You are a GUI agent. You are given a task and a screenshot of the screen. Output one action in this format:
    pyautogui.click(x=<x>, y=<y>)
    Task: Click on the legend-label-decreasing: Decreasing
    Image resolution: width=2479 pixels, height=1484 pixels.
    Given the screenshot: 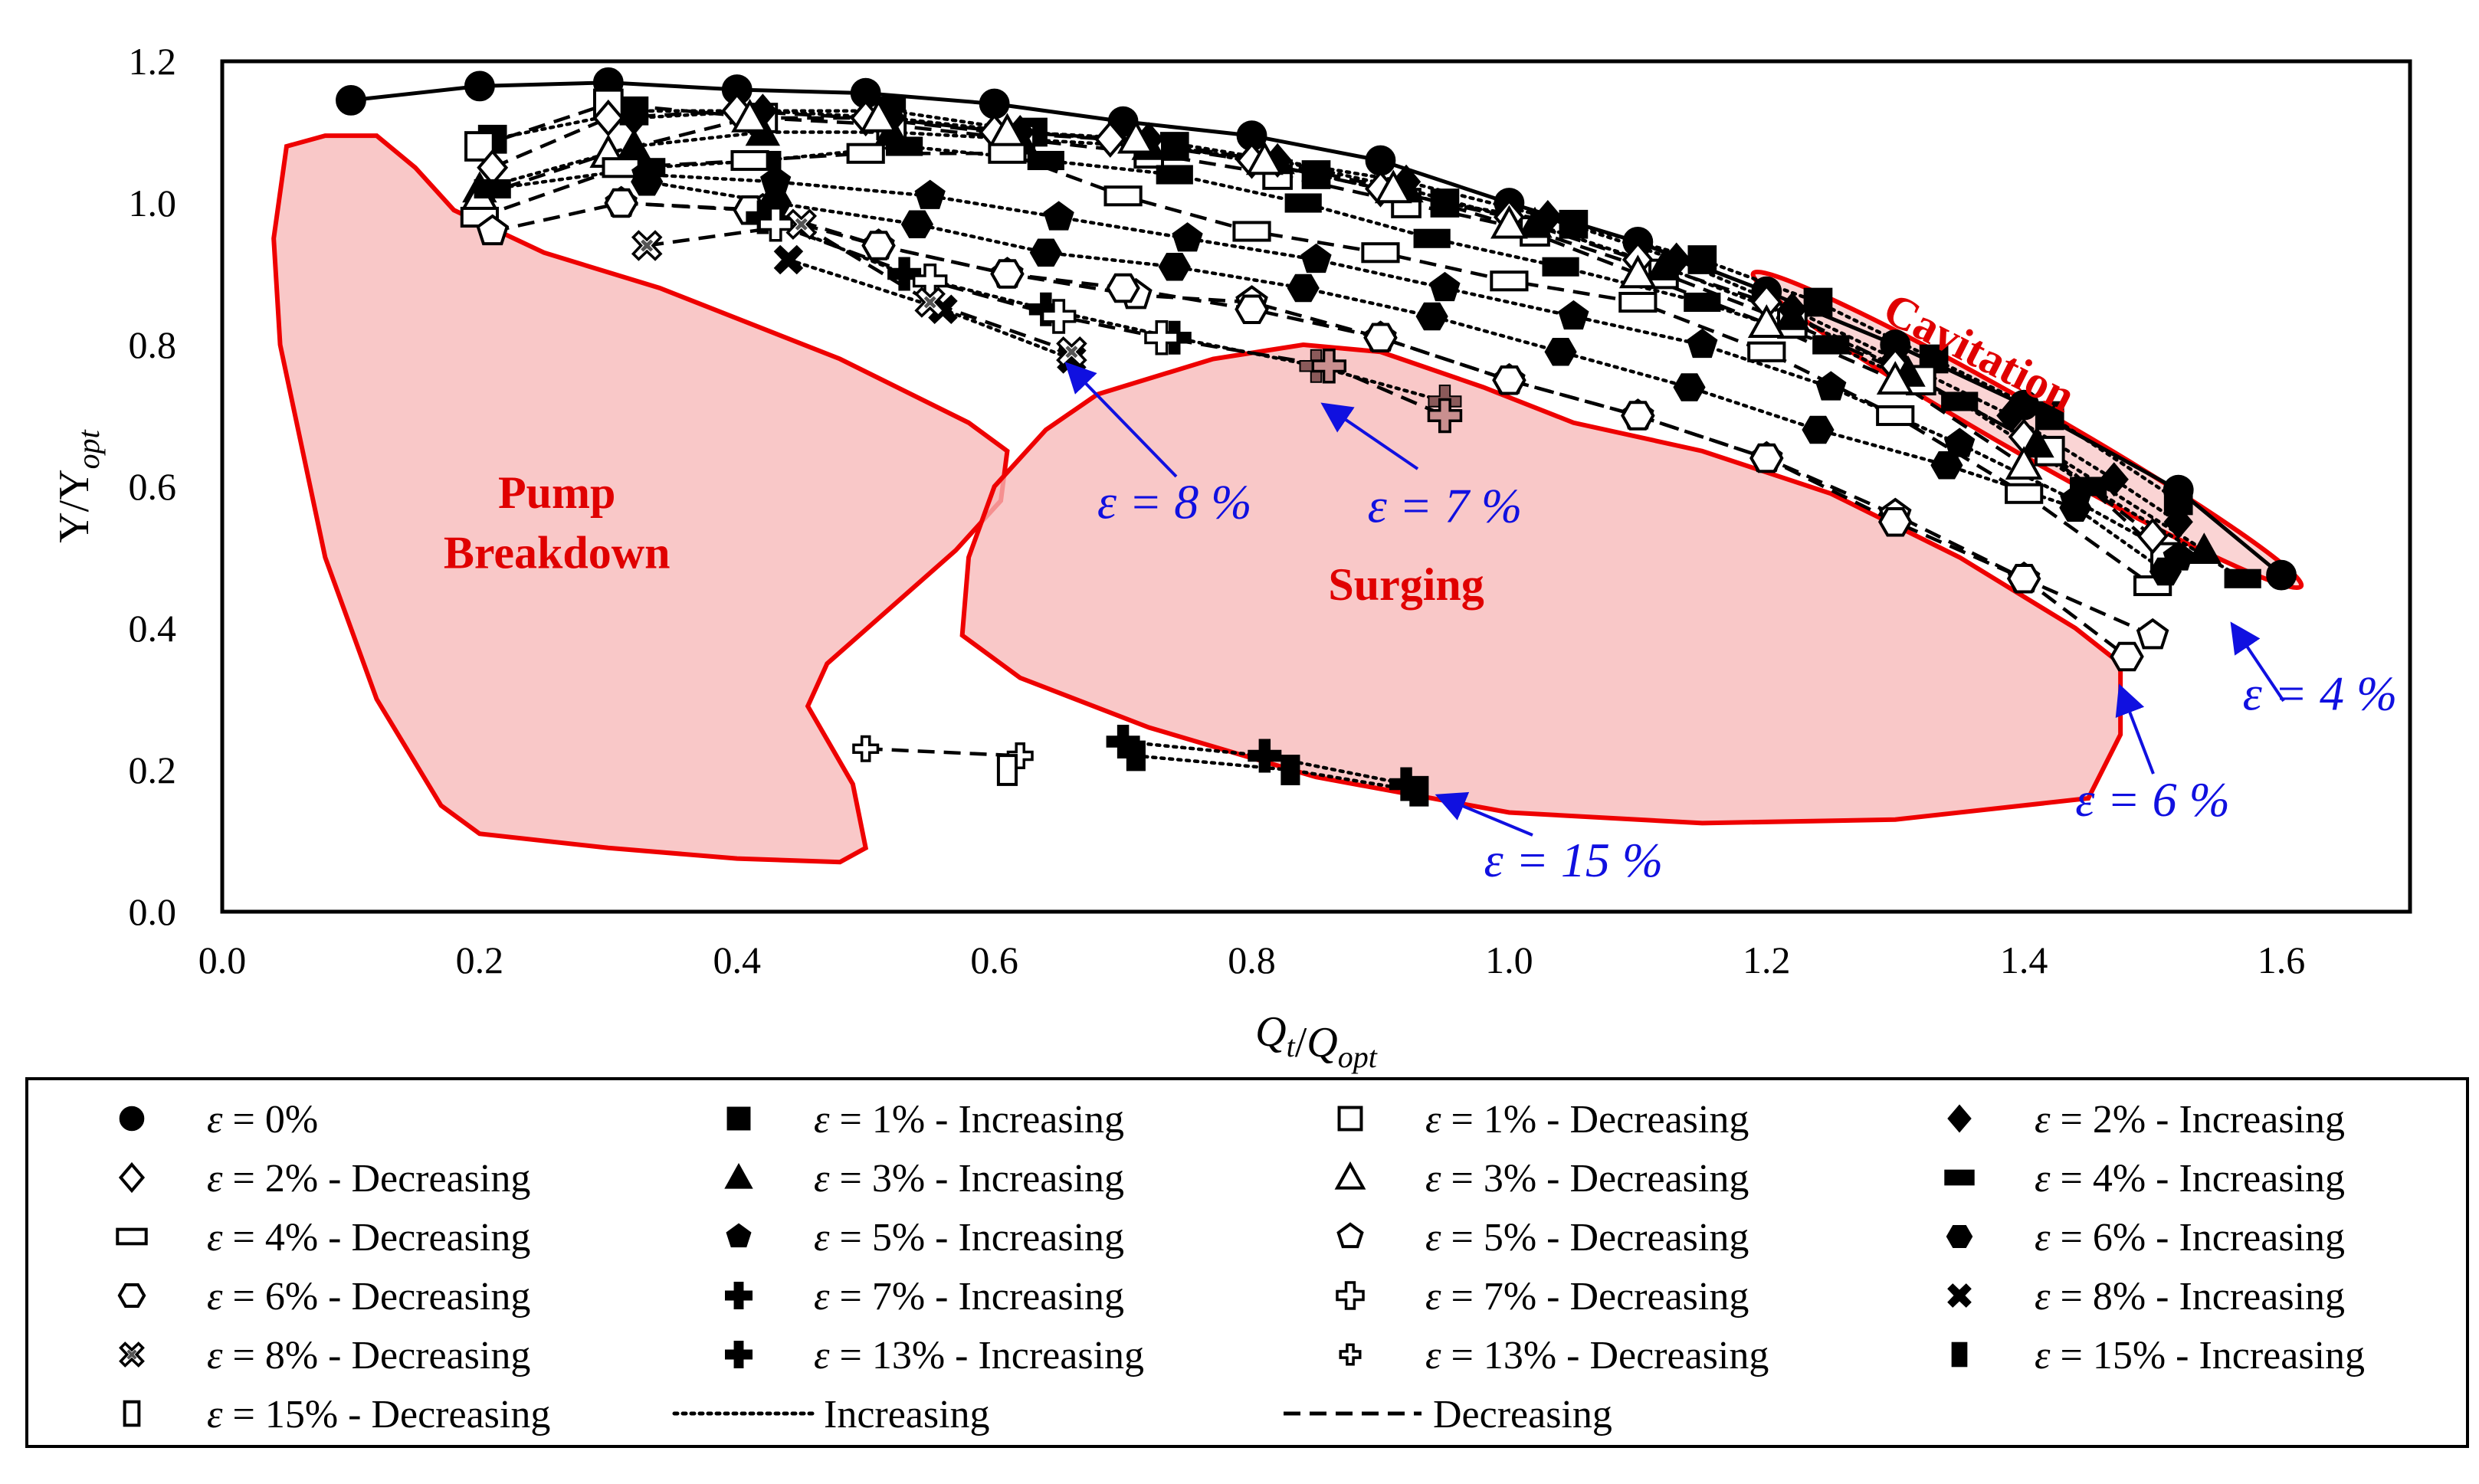 What is the action you would take?
    pyautogui.click(x=1522, y=1414)
    